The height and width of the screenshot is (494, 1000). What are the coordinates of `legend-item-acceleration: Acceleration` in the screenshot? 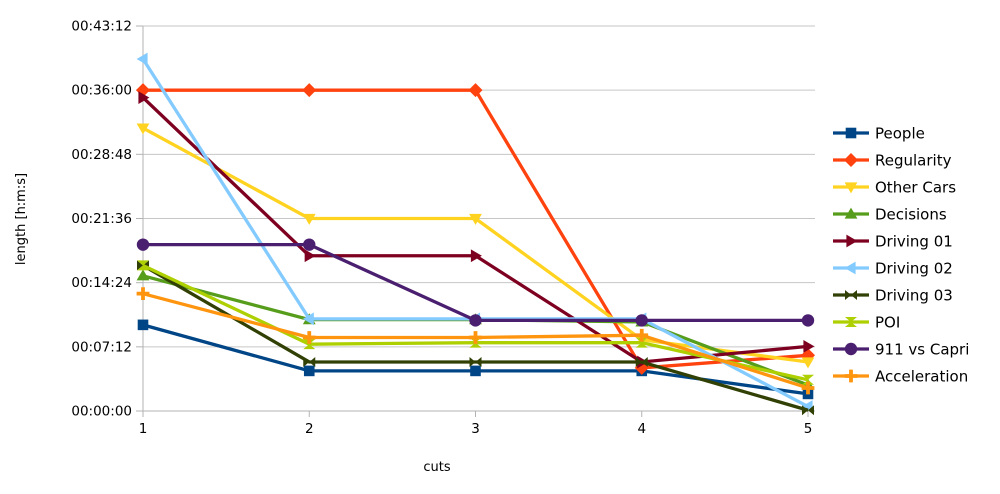 It's located at (900, 377).